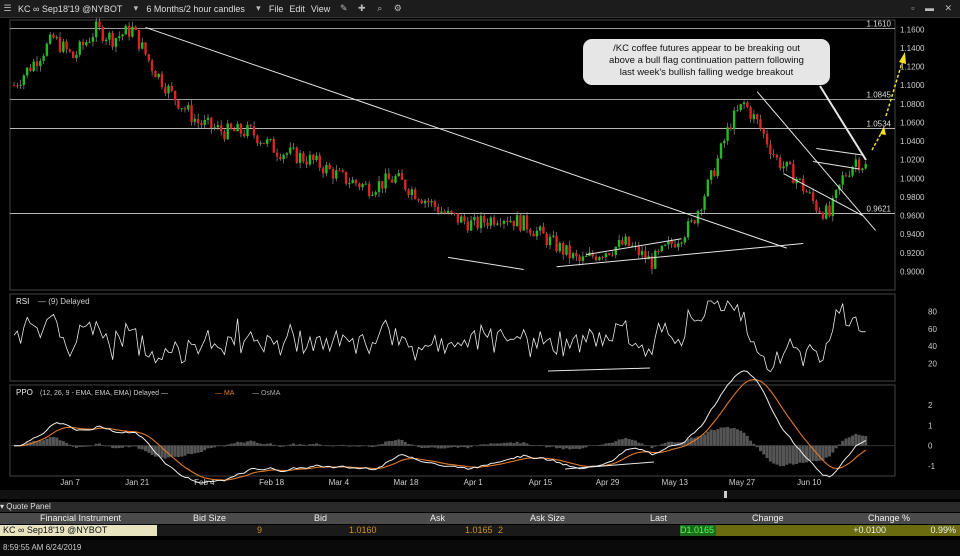  What do you see at coordinates (24, 392) in the screenshot?
I see `ppo-title: PPO` at bounding box center [24, 392].